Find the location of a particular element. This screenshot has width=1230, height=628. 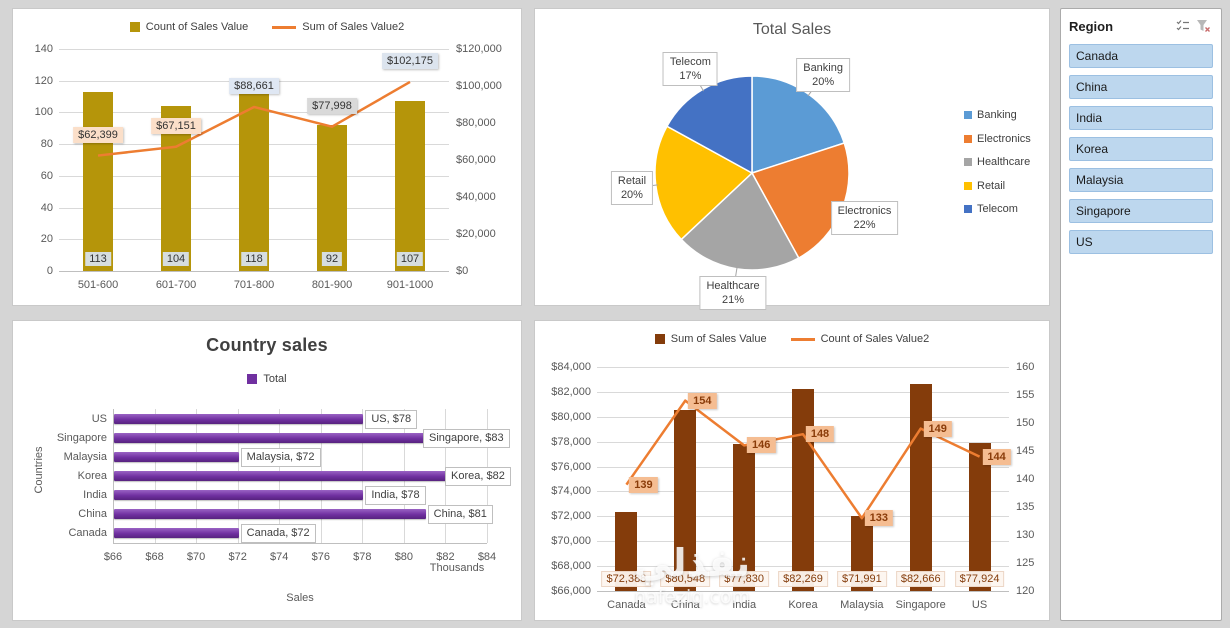

axis-tick: $0 is located at coordinates (462, 271).